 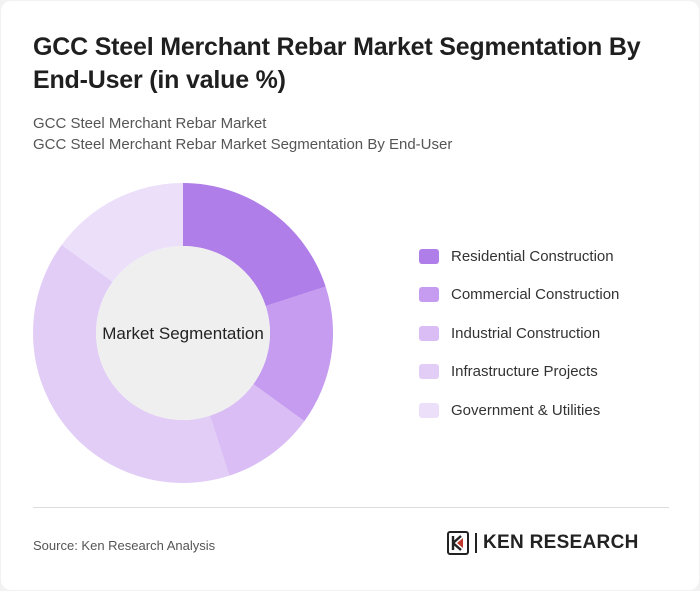 I want to click on legend-label: Residential Construction, so click(x=532, y=256).